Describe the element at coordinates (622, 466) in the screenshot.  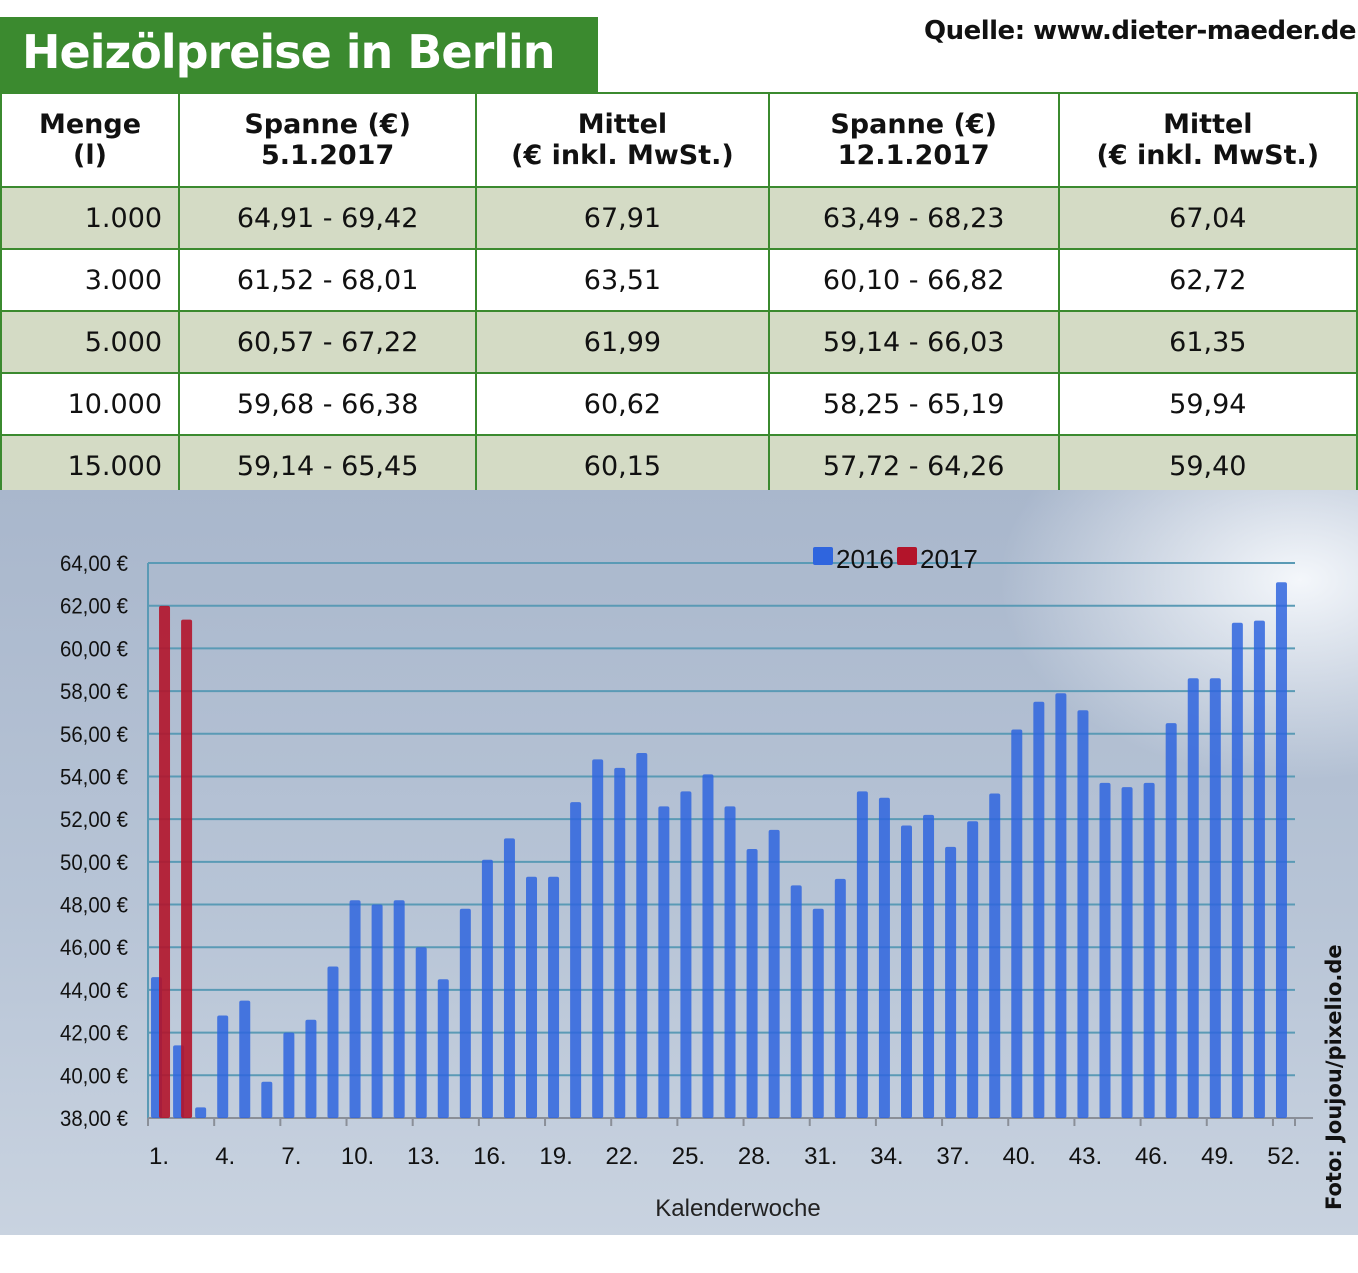
I see `table-cell: 60,15` at that location.